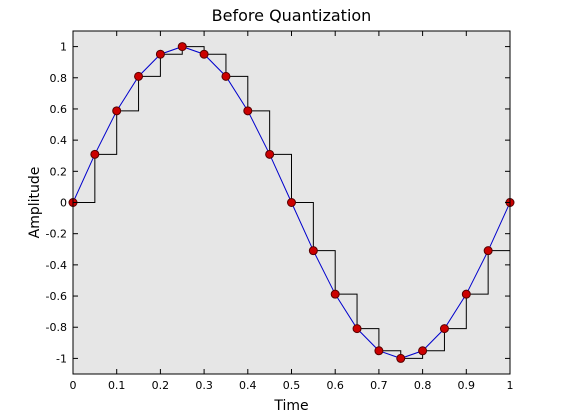 This screenshot has height=420, width=561. I want to click on x-tick-label: 0, so click(73, 385).